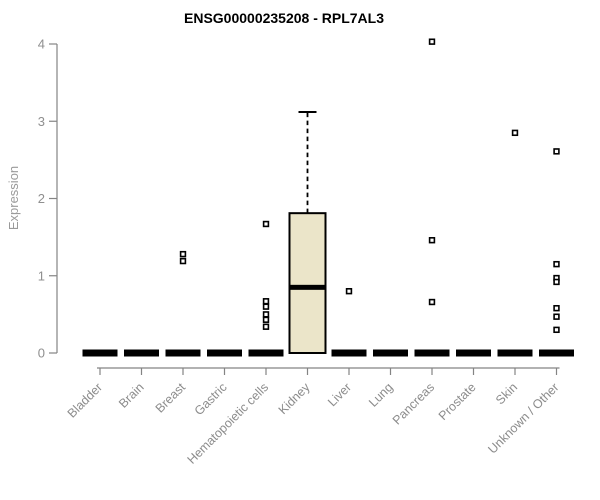 This screenshot has width=600, height=500. I want to click on boxplot-gastric, so click(224, 353).